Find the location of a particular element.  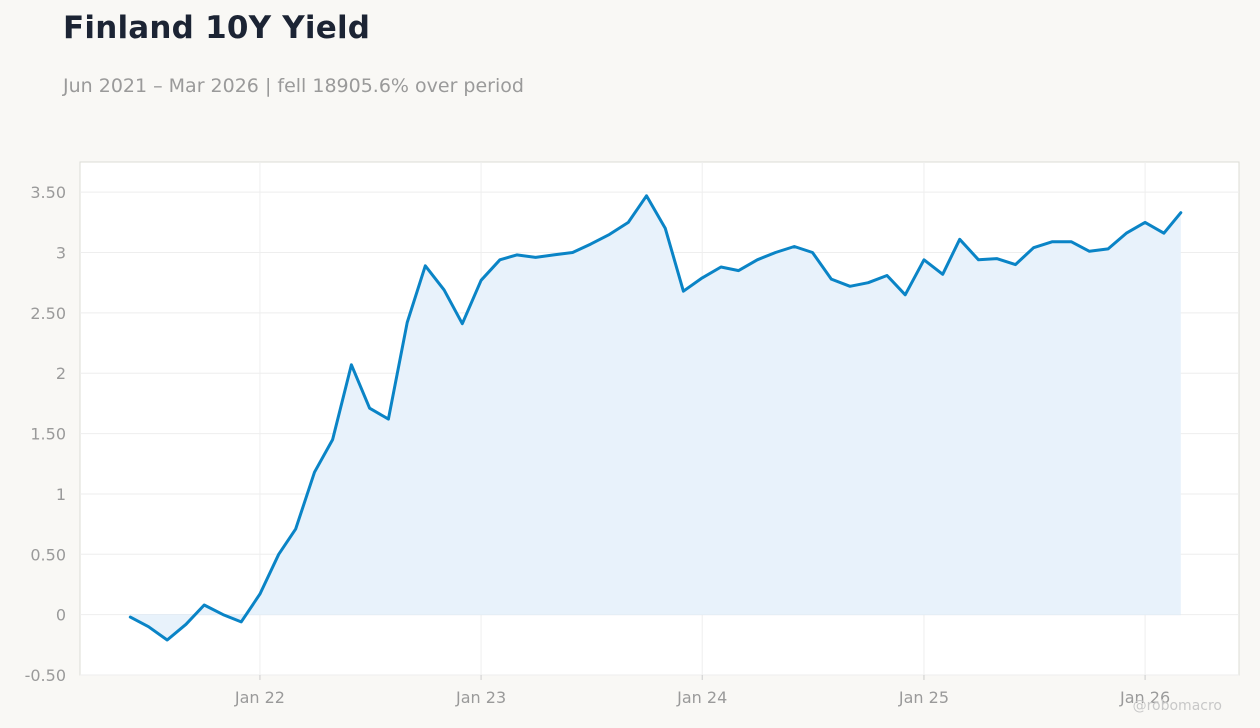

x-tick-label: Jan 23 is located at coordinates (480, 697).